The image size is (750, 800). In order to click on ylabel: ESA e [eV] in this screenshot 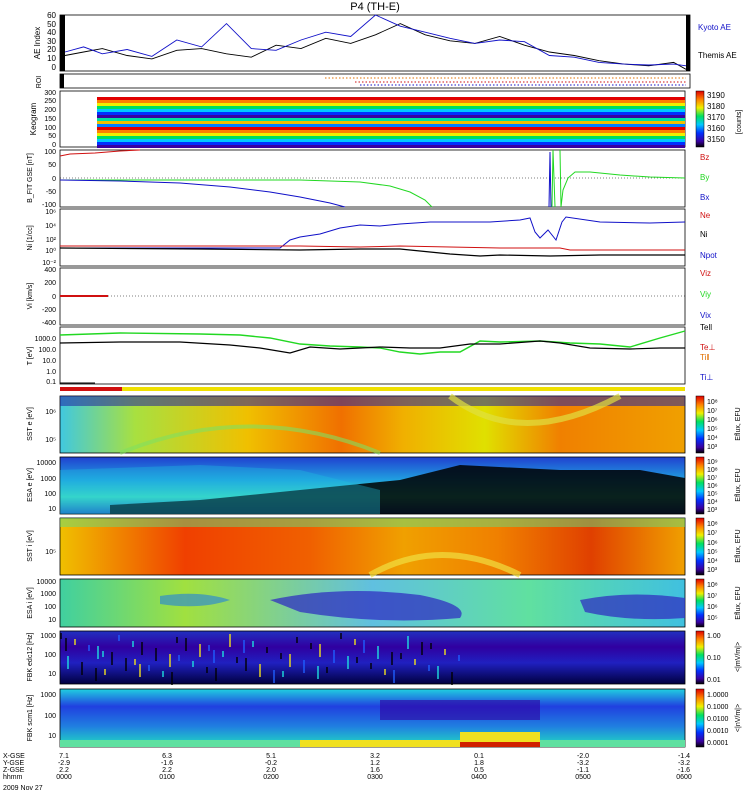, I will do `click(30, 485)`.